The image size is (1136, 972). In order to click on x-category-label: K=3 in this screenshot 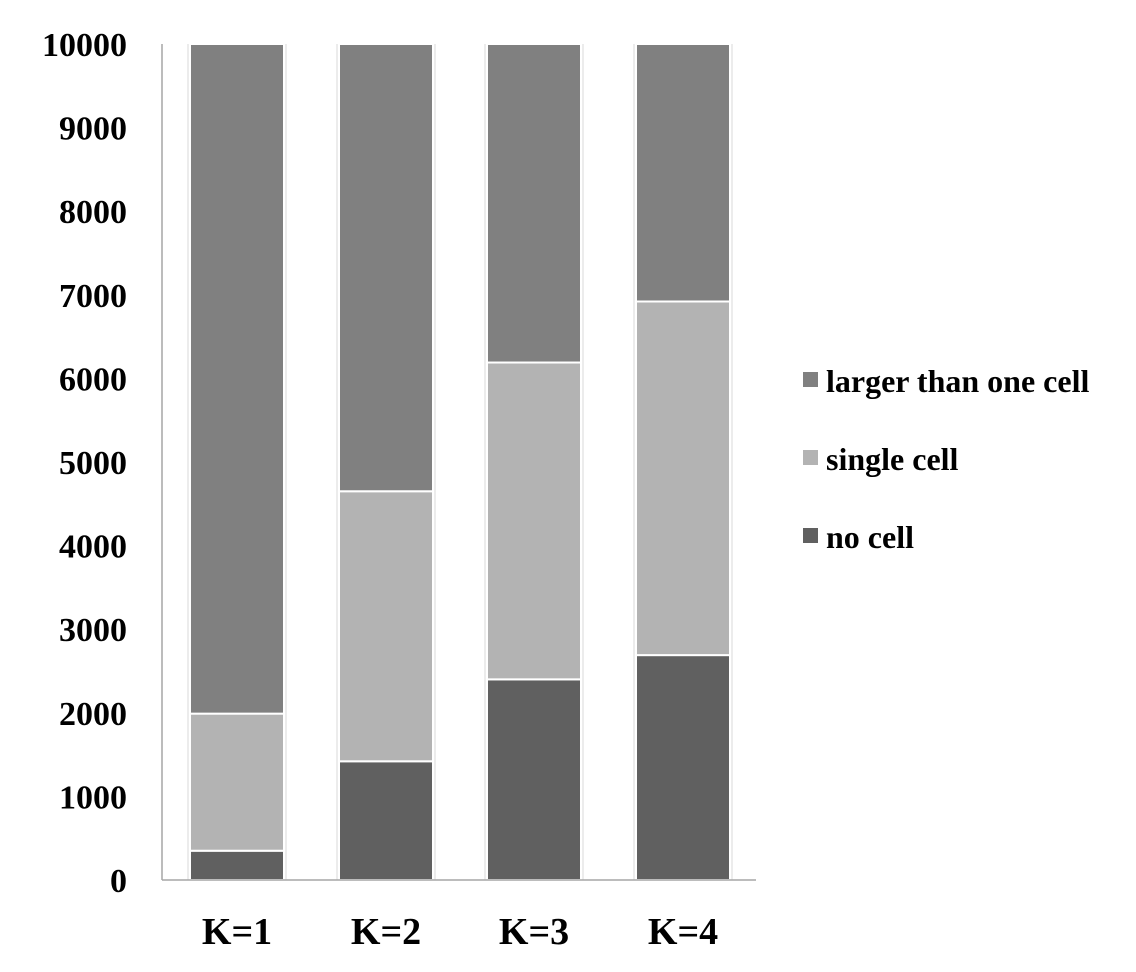, I will do `click(534, 932)`.